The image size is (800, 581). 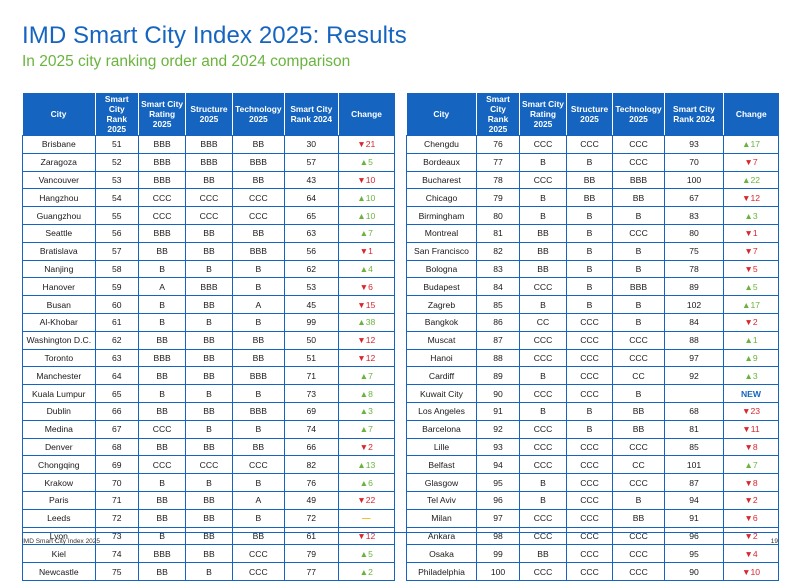 What do you see at coordinates (366, 393) in the screenshot?
I see `cell-change: ▲8` at bounding box center [366, 393].